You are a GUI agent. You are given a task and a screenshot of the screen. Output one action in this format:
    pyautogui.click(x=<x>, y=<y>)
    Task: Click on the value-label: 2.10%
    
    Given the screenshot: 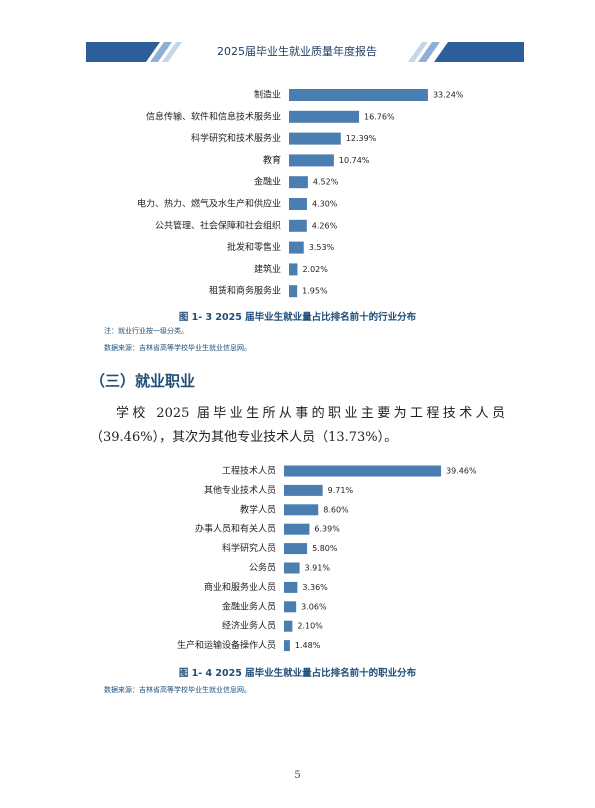 What is the action you would take?
    pyautogui.click(x=310, y=626)
    